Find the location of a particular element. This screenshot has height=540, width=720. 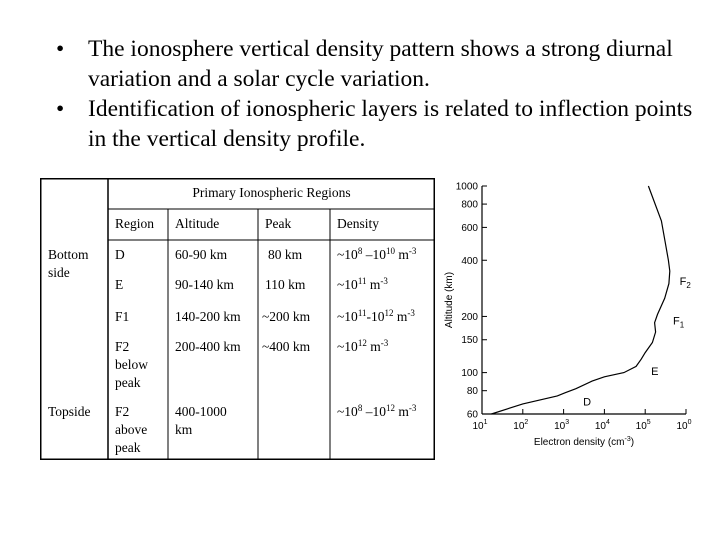

x-tick-label: 10² is located at coordinates (520, 425).